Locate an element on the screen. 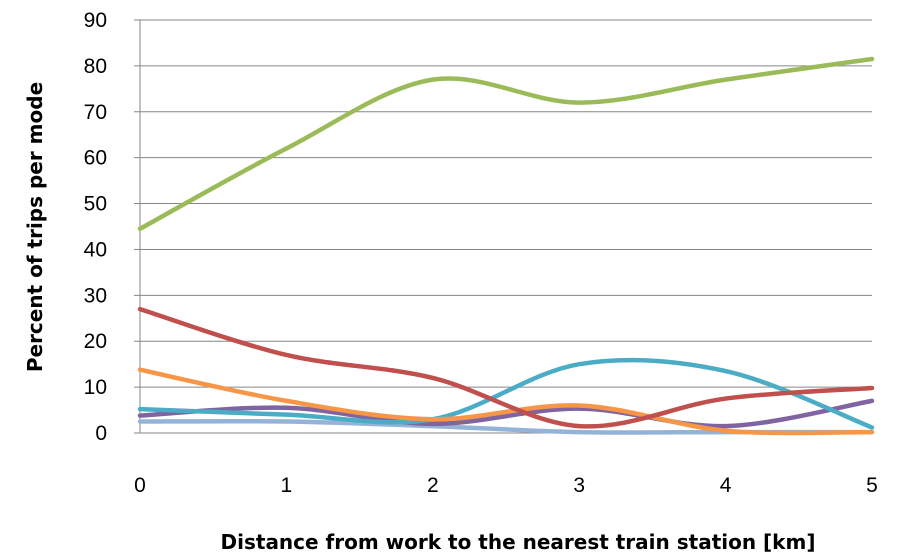 The height and width of the screenshot is (558, 899). y-tick-label: 80 is located at coordinates (95, 66).